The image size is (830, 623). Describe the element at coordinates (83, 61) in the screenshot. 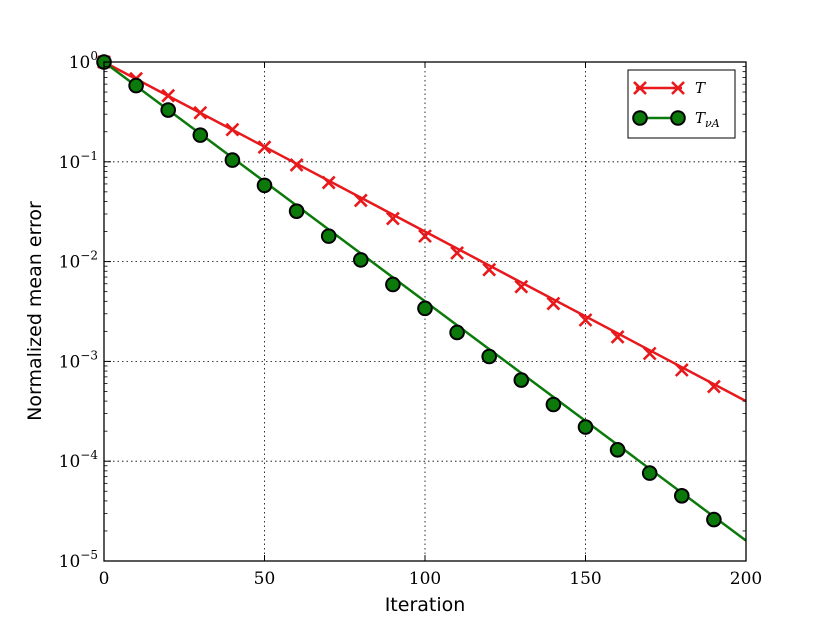

I see `y-tick-label: 10⁰` at that location.